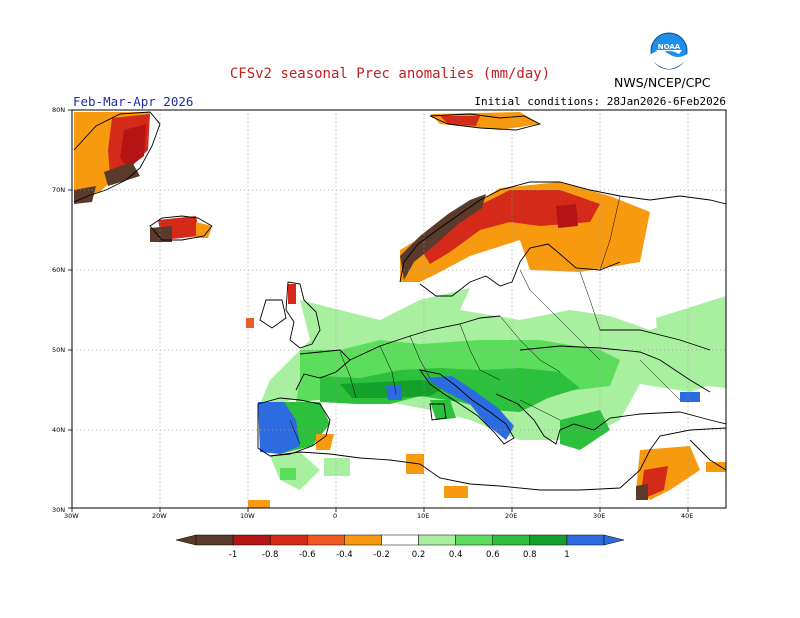 The width and height of the screenshot is (800, 618). Describe the element at coordinates (687, 516) in the screenshot. I see `lon-label: 40E` at that location.